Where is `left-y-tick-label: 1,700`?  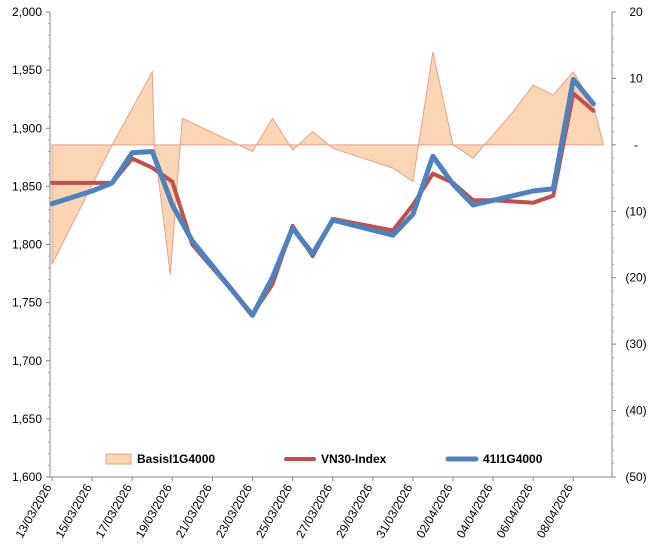 left-y-tick-label: 1,700 is located at coordinates (27, 361).